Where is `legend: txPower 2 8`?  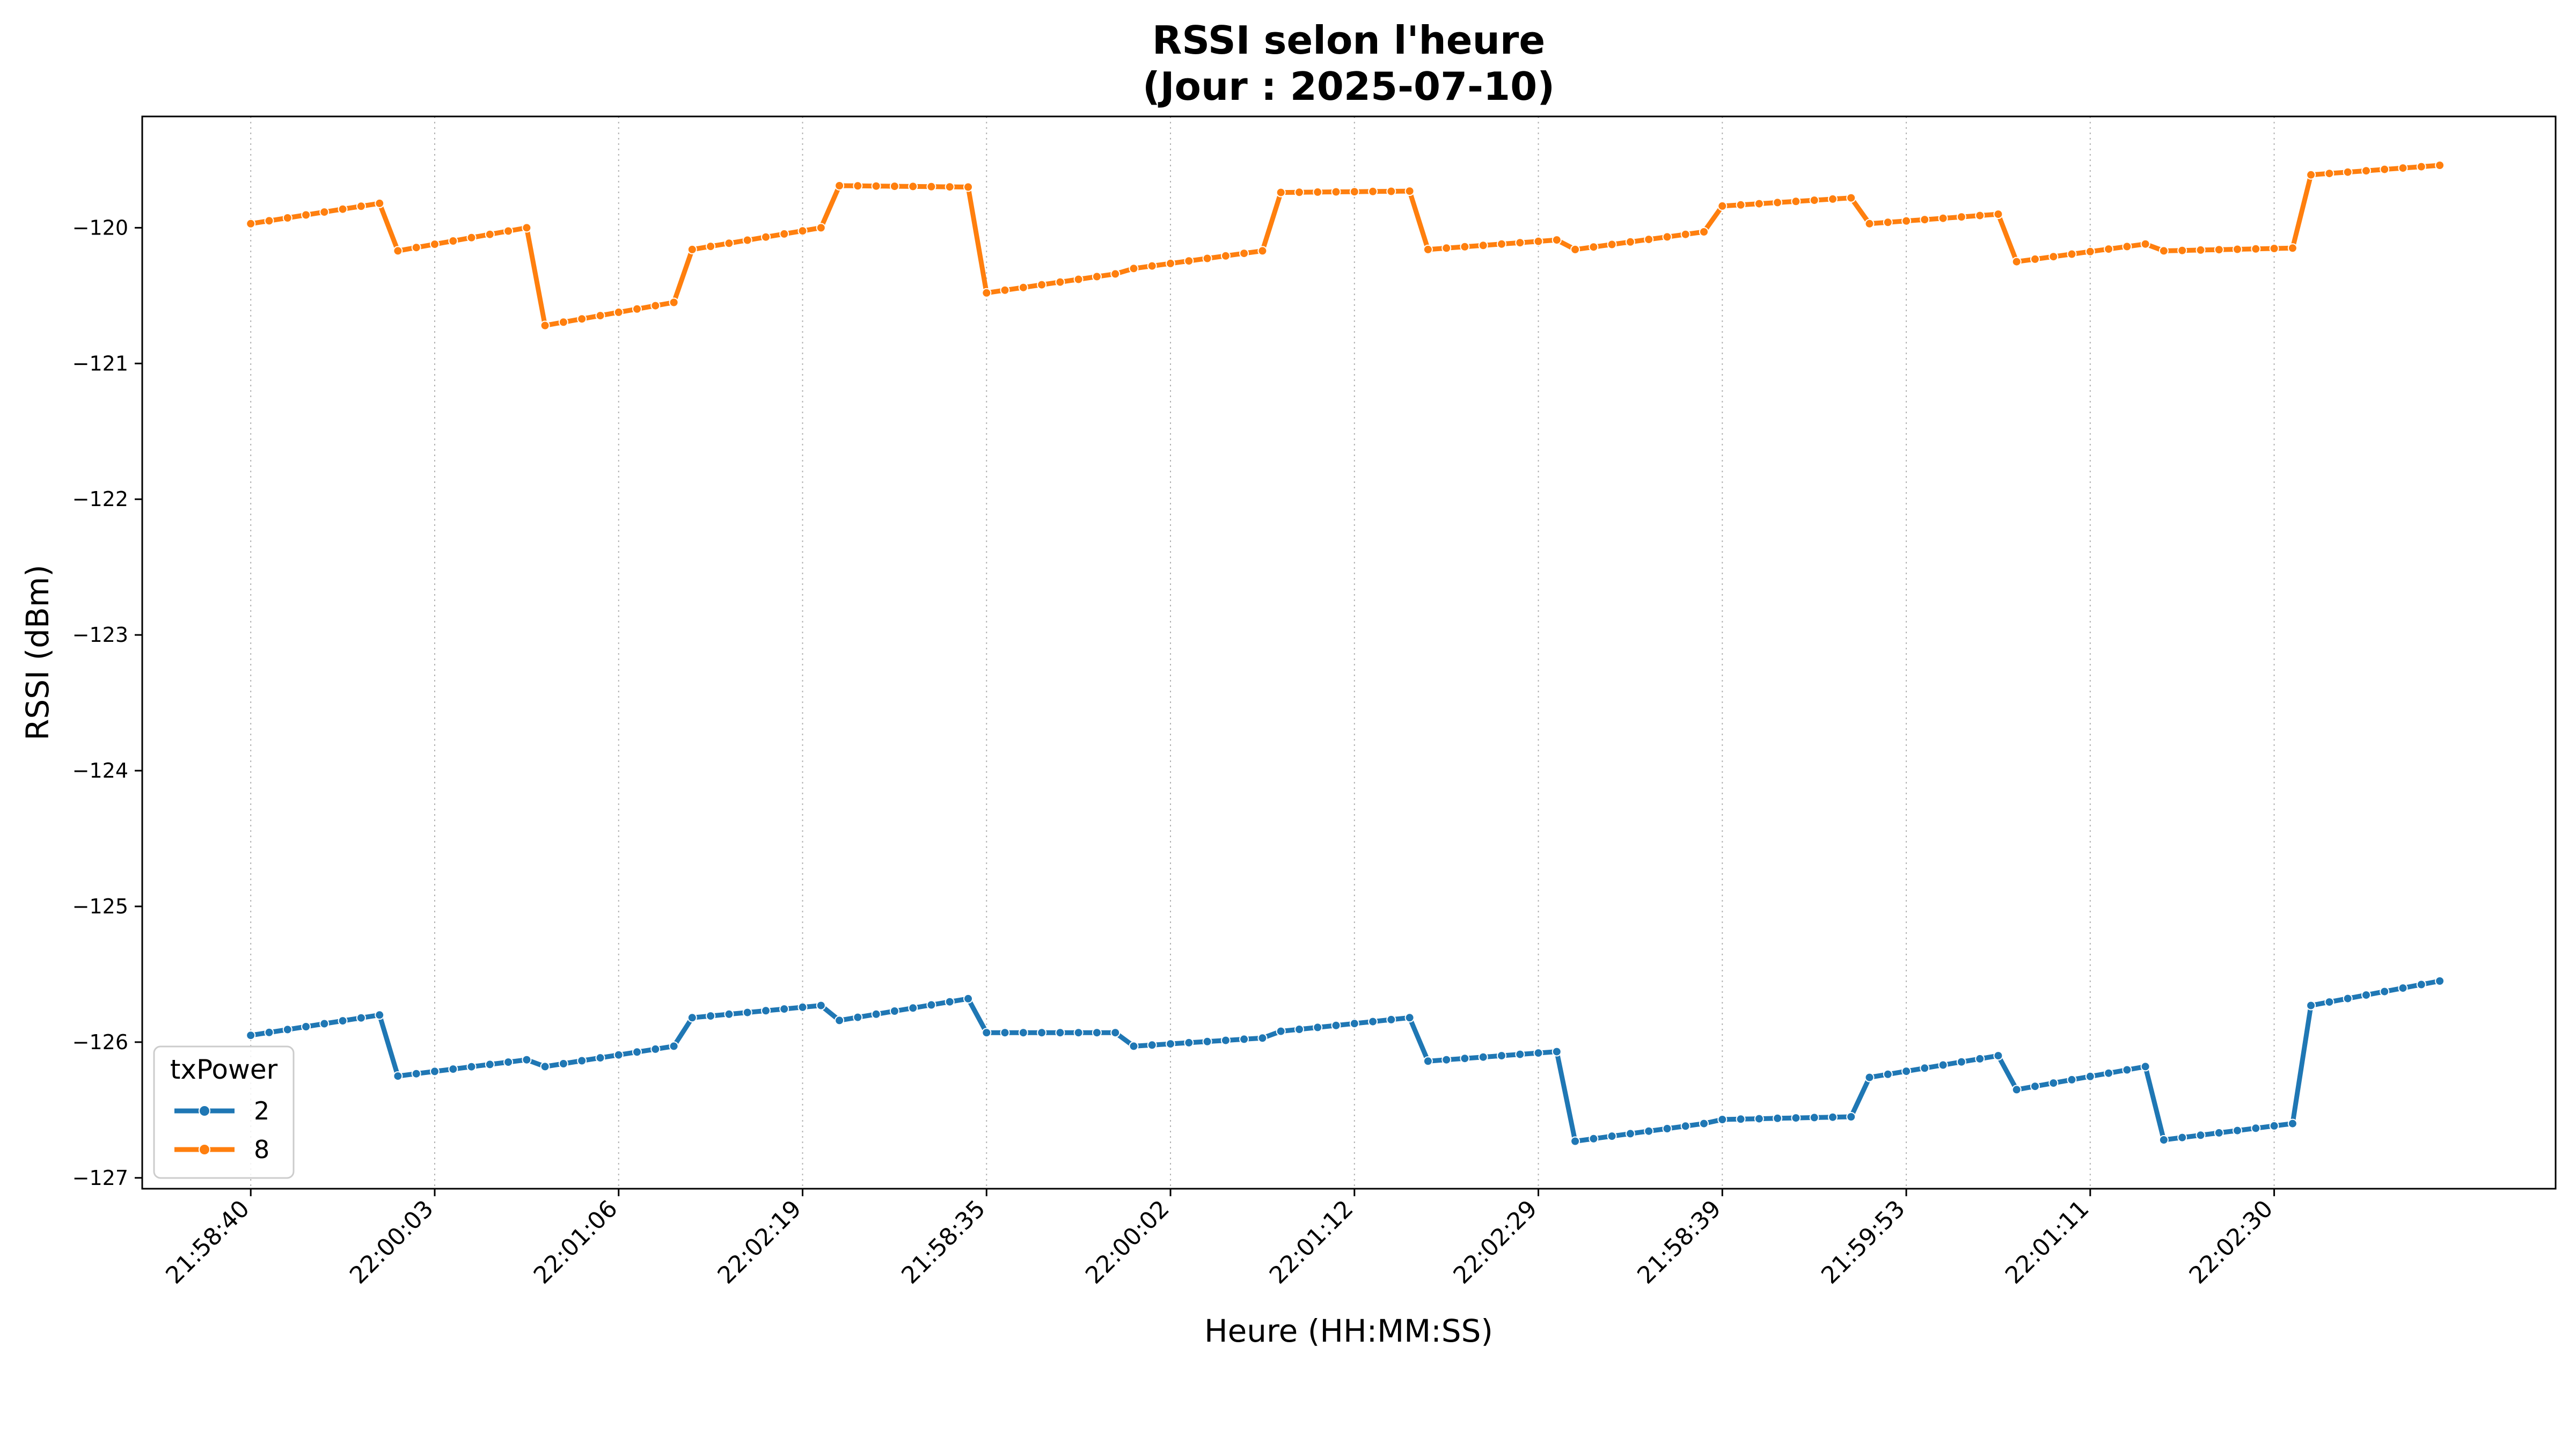 legend: txPower 2 8 is located at coordinates (224, 1112).